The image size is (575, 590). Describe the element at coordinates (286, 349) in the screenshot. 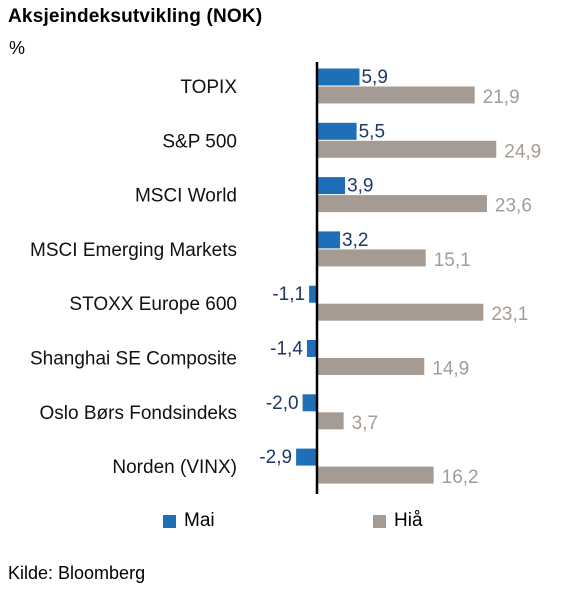

I see `data-label-mai-shanghai-se-composite: -1,4` at that location.